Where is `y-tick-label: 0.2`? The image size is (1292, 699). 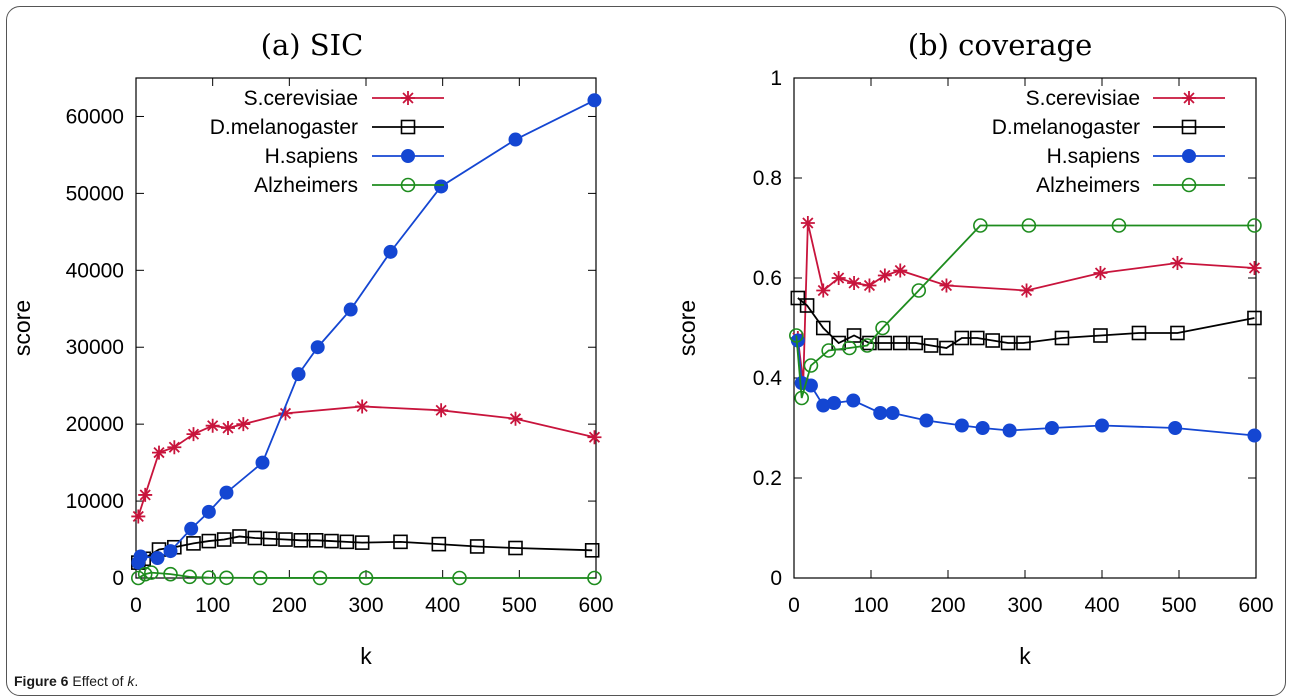 y-tick-label: 0.2 is located at coordinates (767, 478).